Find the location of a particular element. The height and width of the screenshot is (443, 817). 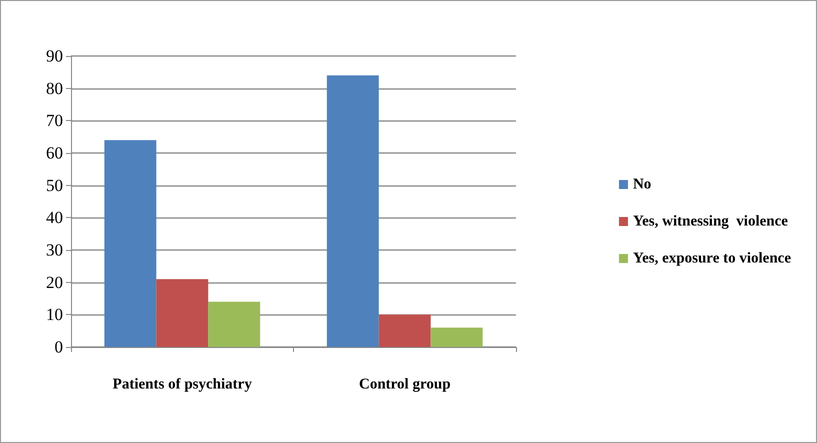

y-tick-label: 30 is located at coordinates (54, 250).